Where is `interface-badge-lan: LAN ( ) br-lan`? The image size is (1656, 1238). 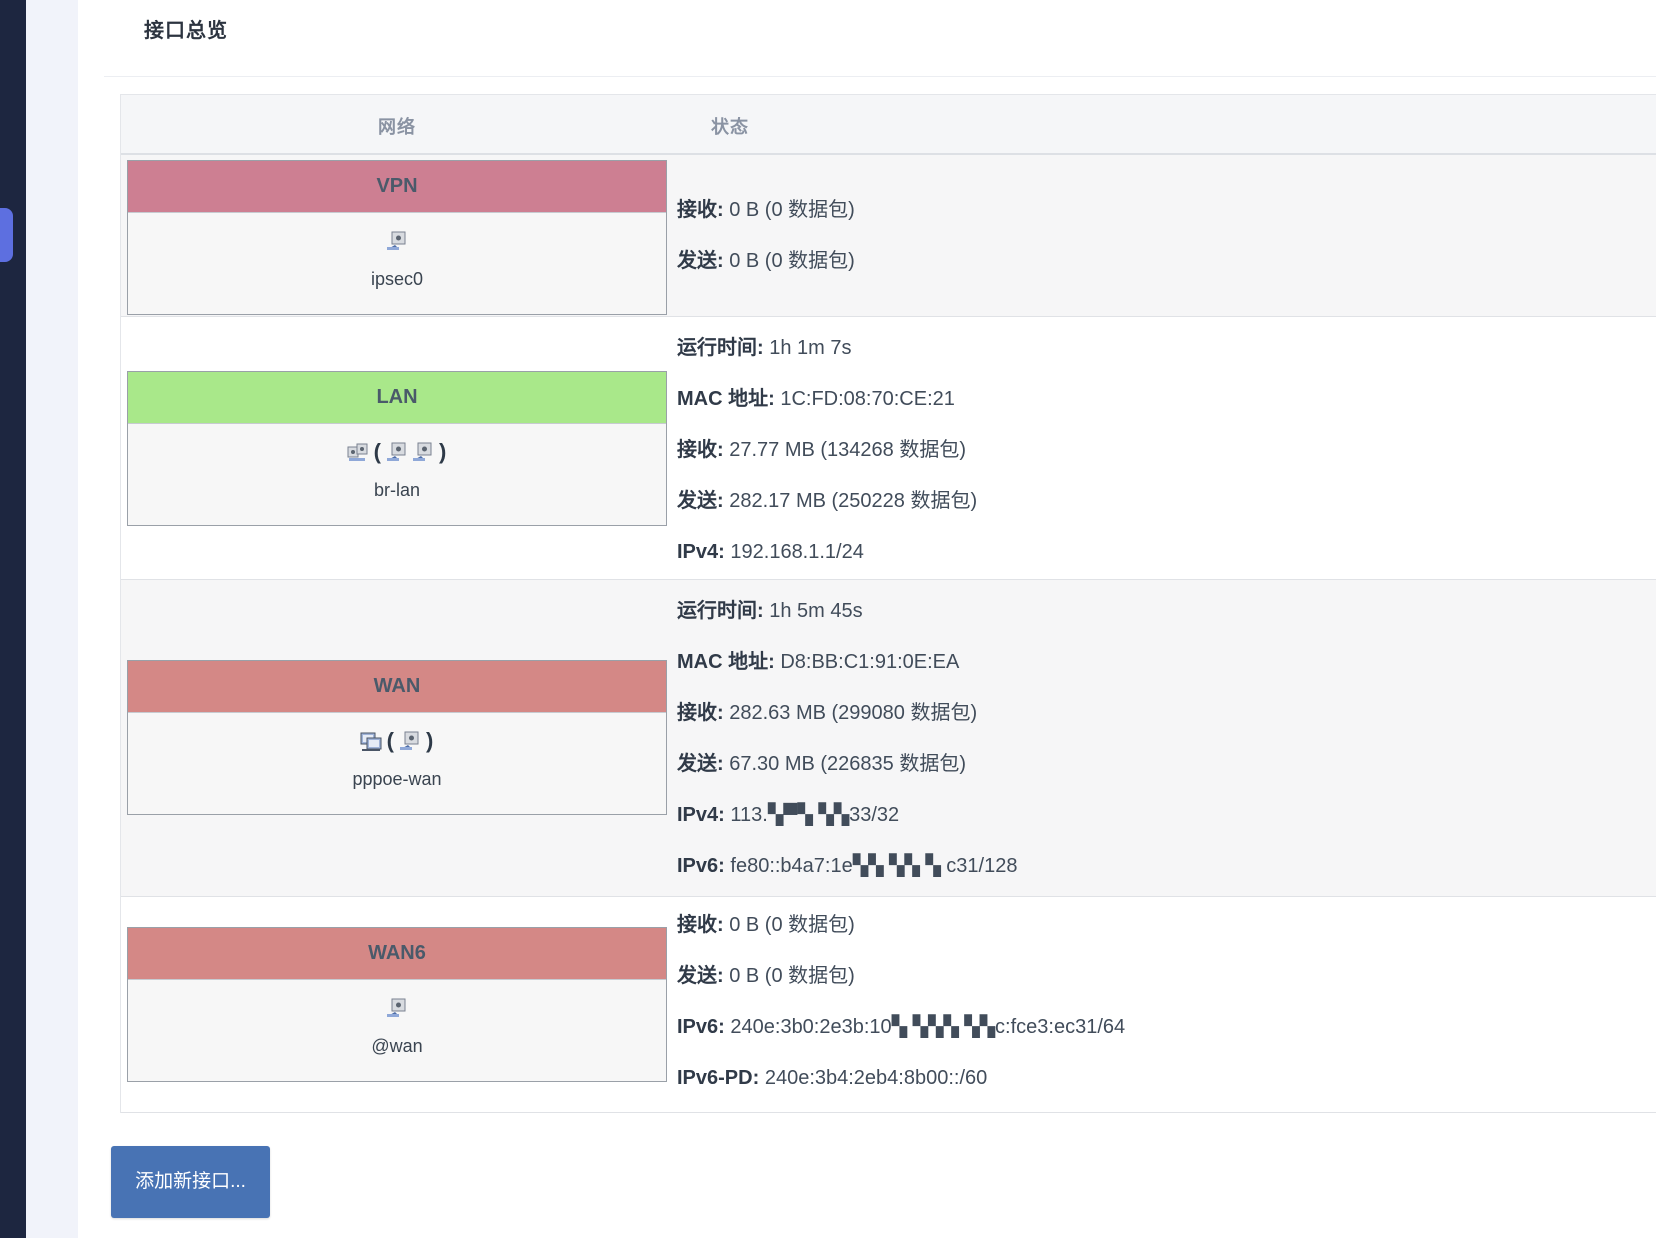 interface-badge-lan: LAN ( ) br-lan is located at coordinates (397, 448).